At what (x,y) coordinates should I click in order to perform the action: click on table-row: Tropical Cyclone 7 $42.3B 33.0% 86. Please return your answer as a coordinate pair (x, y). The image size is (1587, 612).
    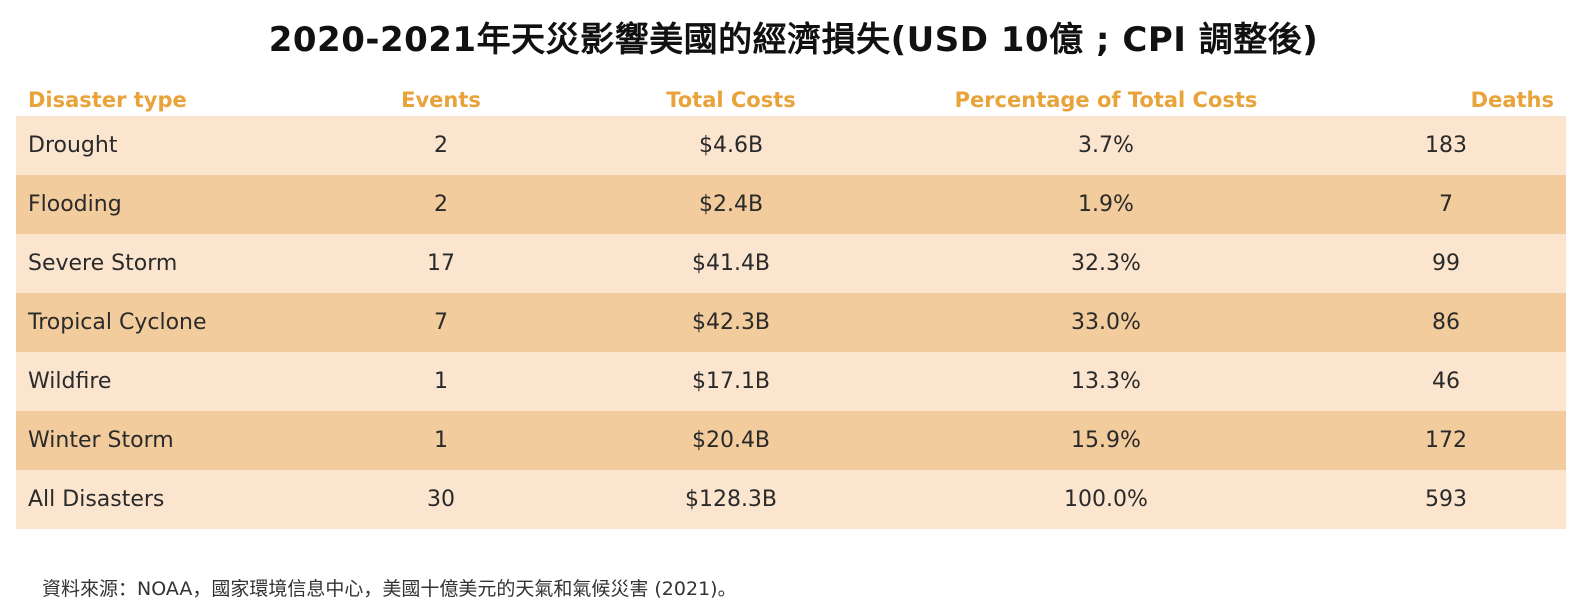
    Looking at the image, I should click on (791, 322).